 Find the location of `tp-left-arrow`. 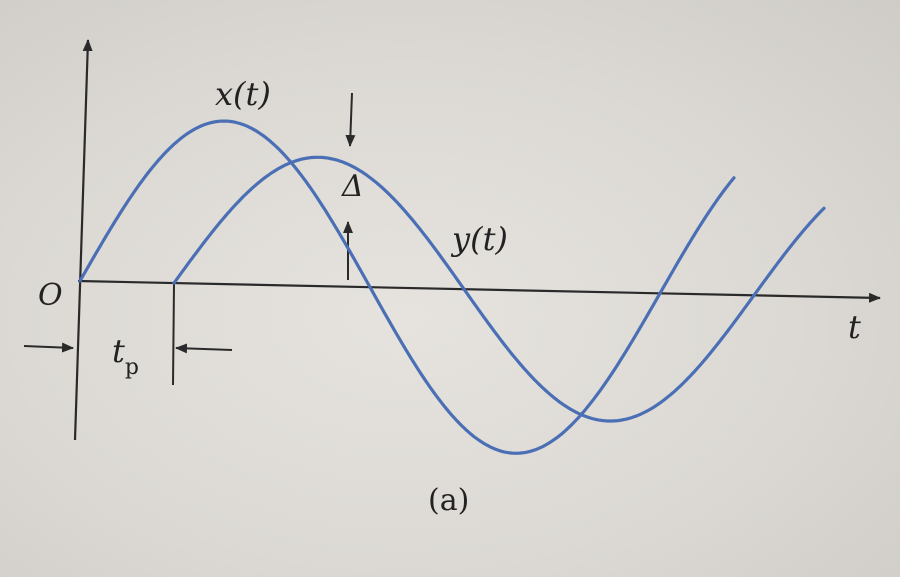

tp-left-arrow is located at coordinates (48, 347).